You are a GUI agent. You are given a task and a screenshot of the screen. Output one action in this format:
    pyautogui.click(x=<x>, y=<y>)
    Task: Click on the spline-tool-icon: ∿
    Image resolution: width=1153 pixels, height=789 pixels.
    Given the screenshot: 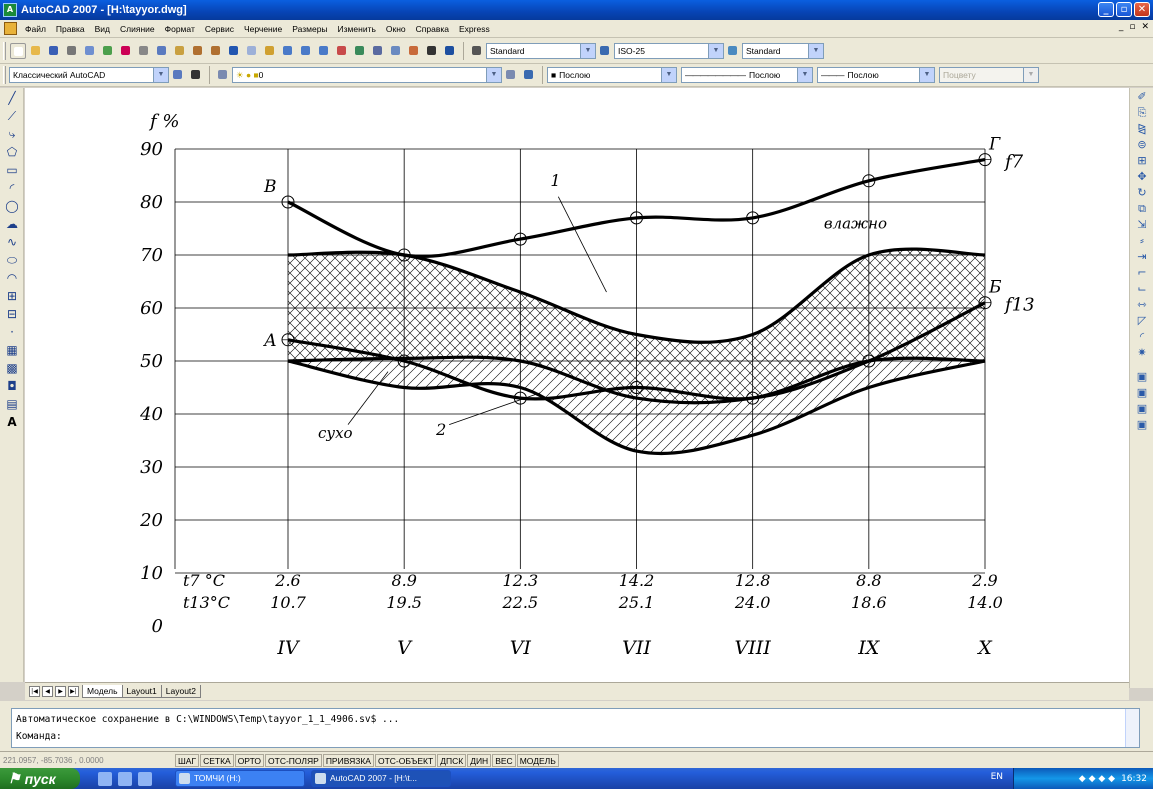 What is the action you would take?
    pyautogui.click(x=12, y=242)
    